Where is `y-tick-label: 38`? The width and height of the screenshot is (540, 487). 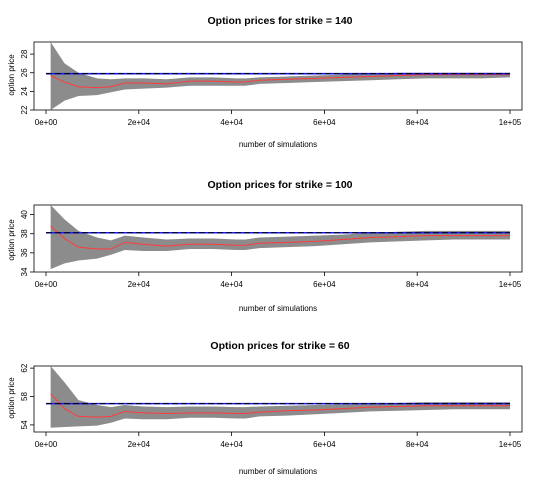
y-tick-label: 38 is located at coordinates (24, 233).